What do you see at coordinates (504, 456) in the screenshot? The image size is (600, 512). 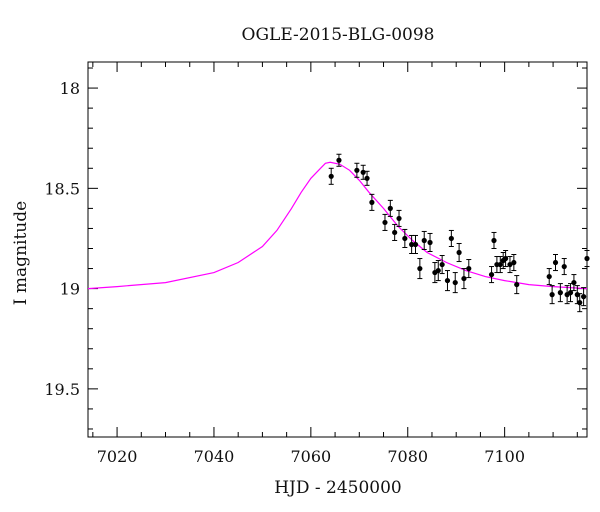 I see `x-tick-label: 7100` at bounding box center [504, 456].